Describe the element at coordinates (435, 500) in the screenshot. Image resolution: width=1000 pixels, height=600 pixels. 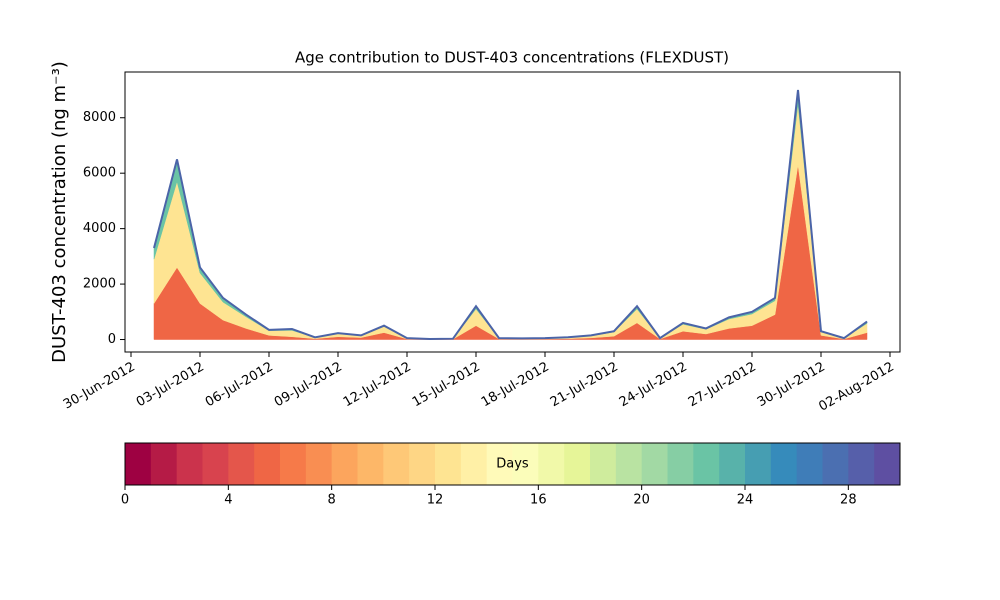
I see `colorbar-tick-label: 12` at that location.